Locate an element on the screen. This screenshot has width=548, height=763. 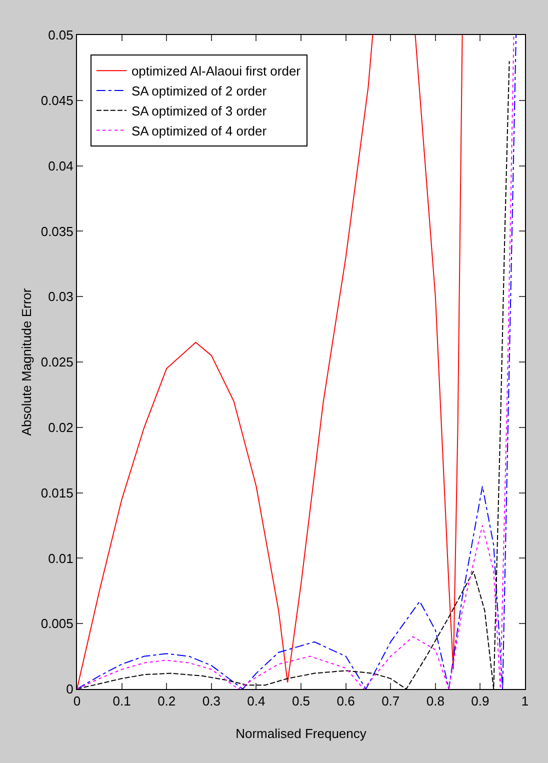
y-tick-label: 0.025 is located at coordinates (57, 362).